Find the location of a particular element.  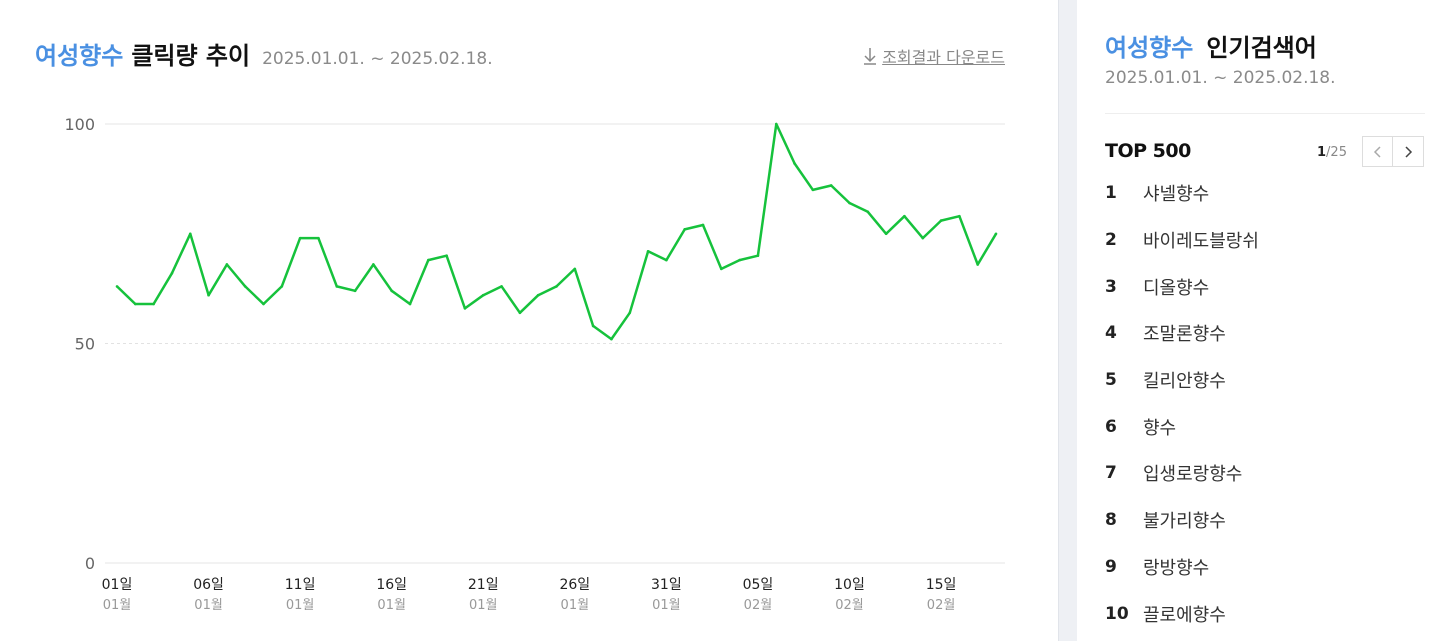

download-results-link: 조회결과 다운로드 is located at coordinates (933, 56).